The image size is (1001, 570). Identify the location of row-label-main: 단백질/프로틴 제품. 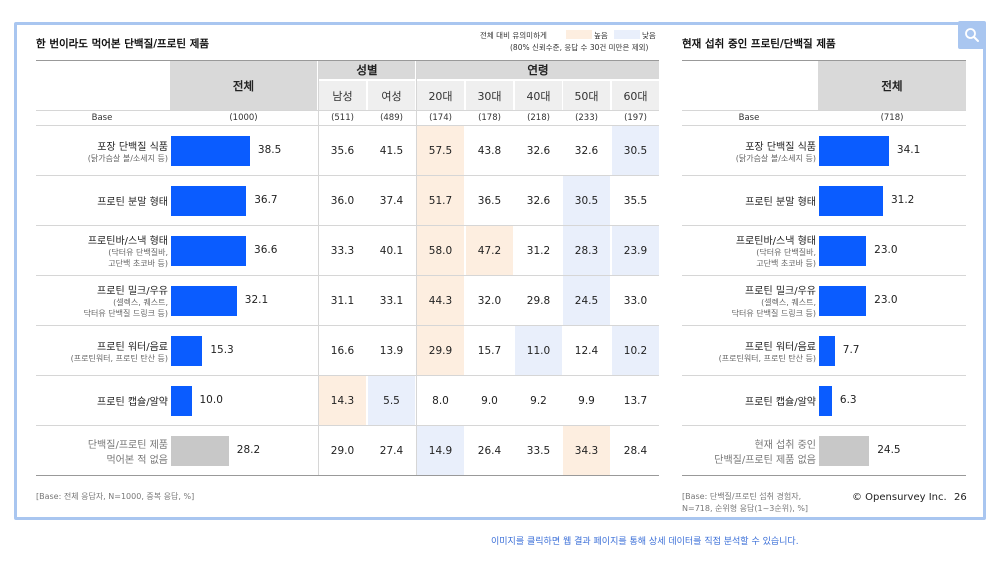
(127, 445).